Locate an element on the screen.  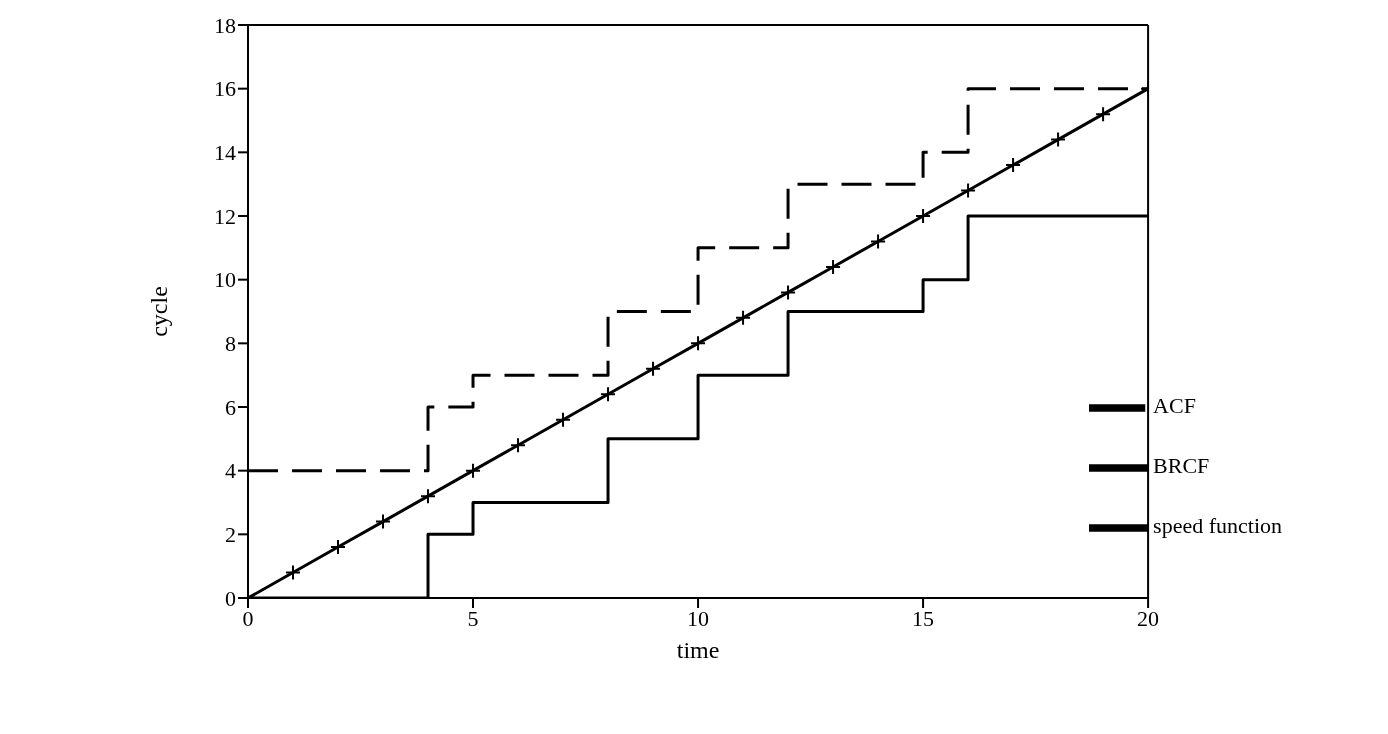
x-tick-label: 20 is located at coordinates (1148, 618).